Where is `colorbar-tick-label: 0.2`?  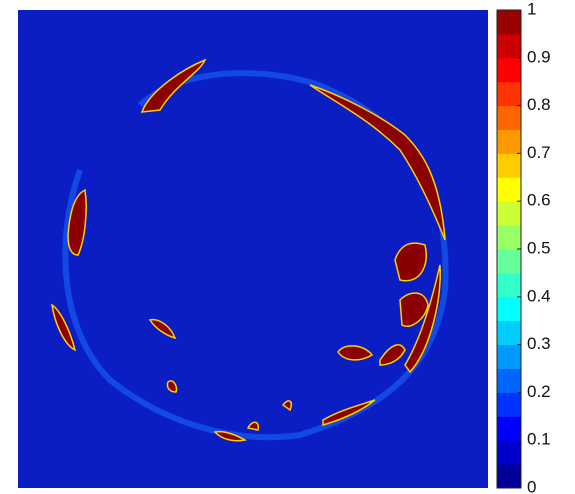
colorbar-tick-label: 0.2 is located at coordinates (539, 391).